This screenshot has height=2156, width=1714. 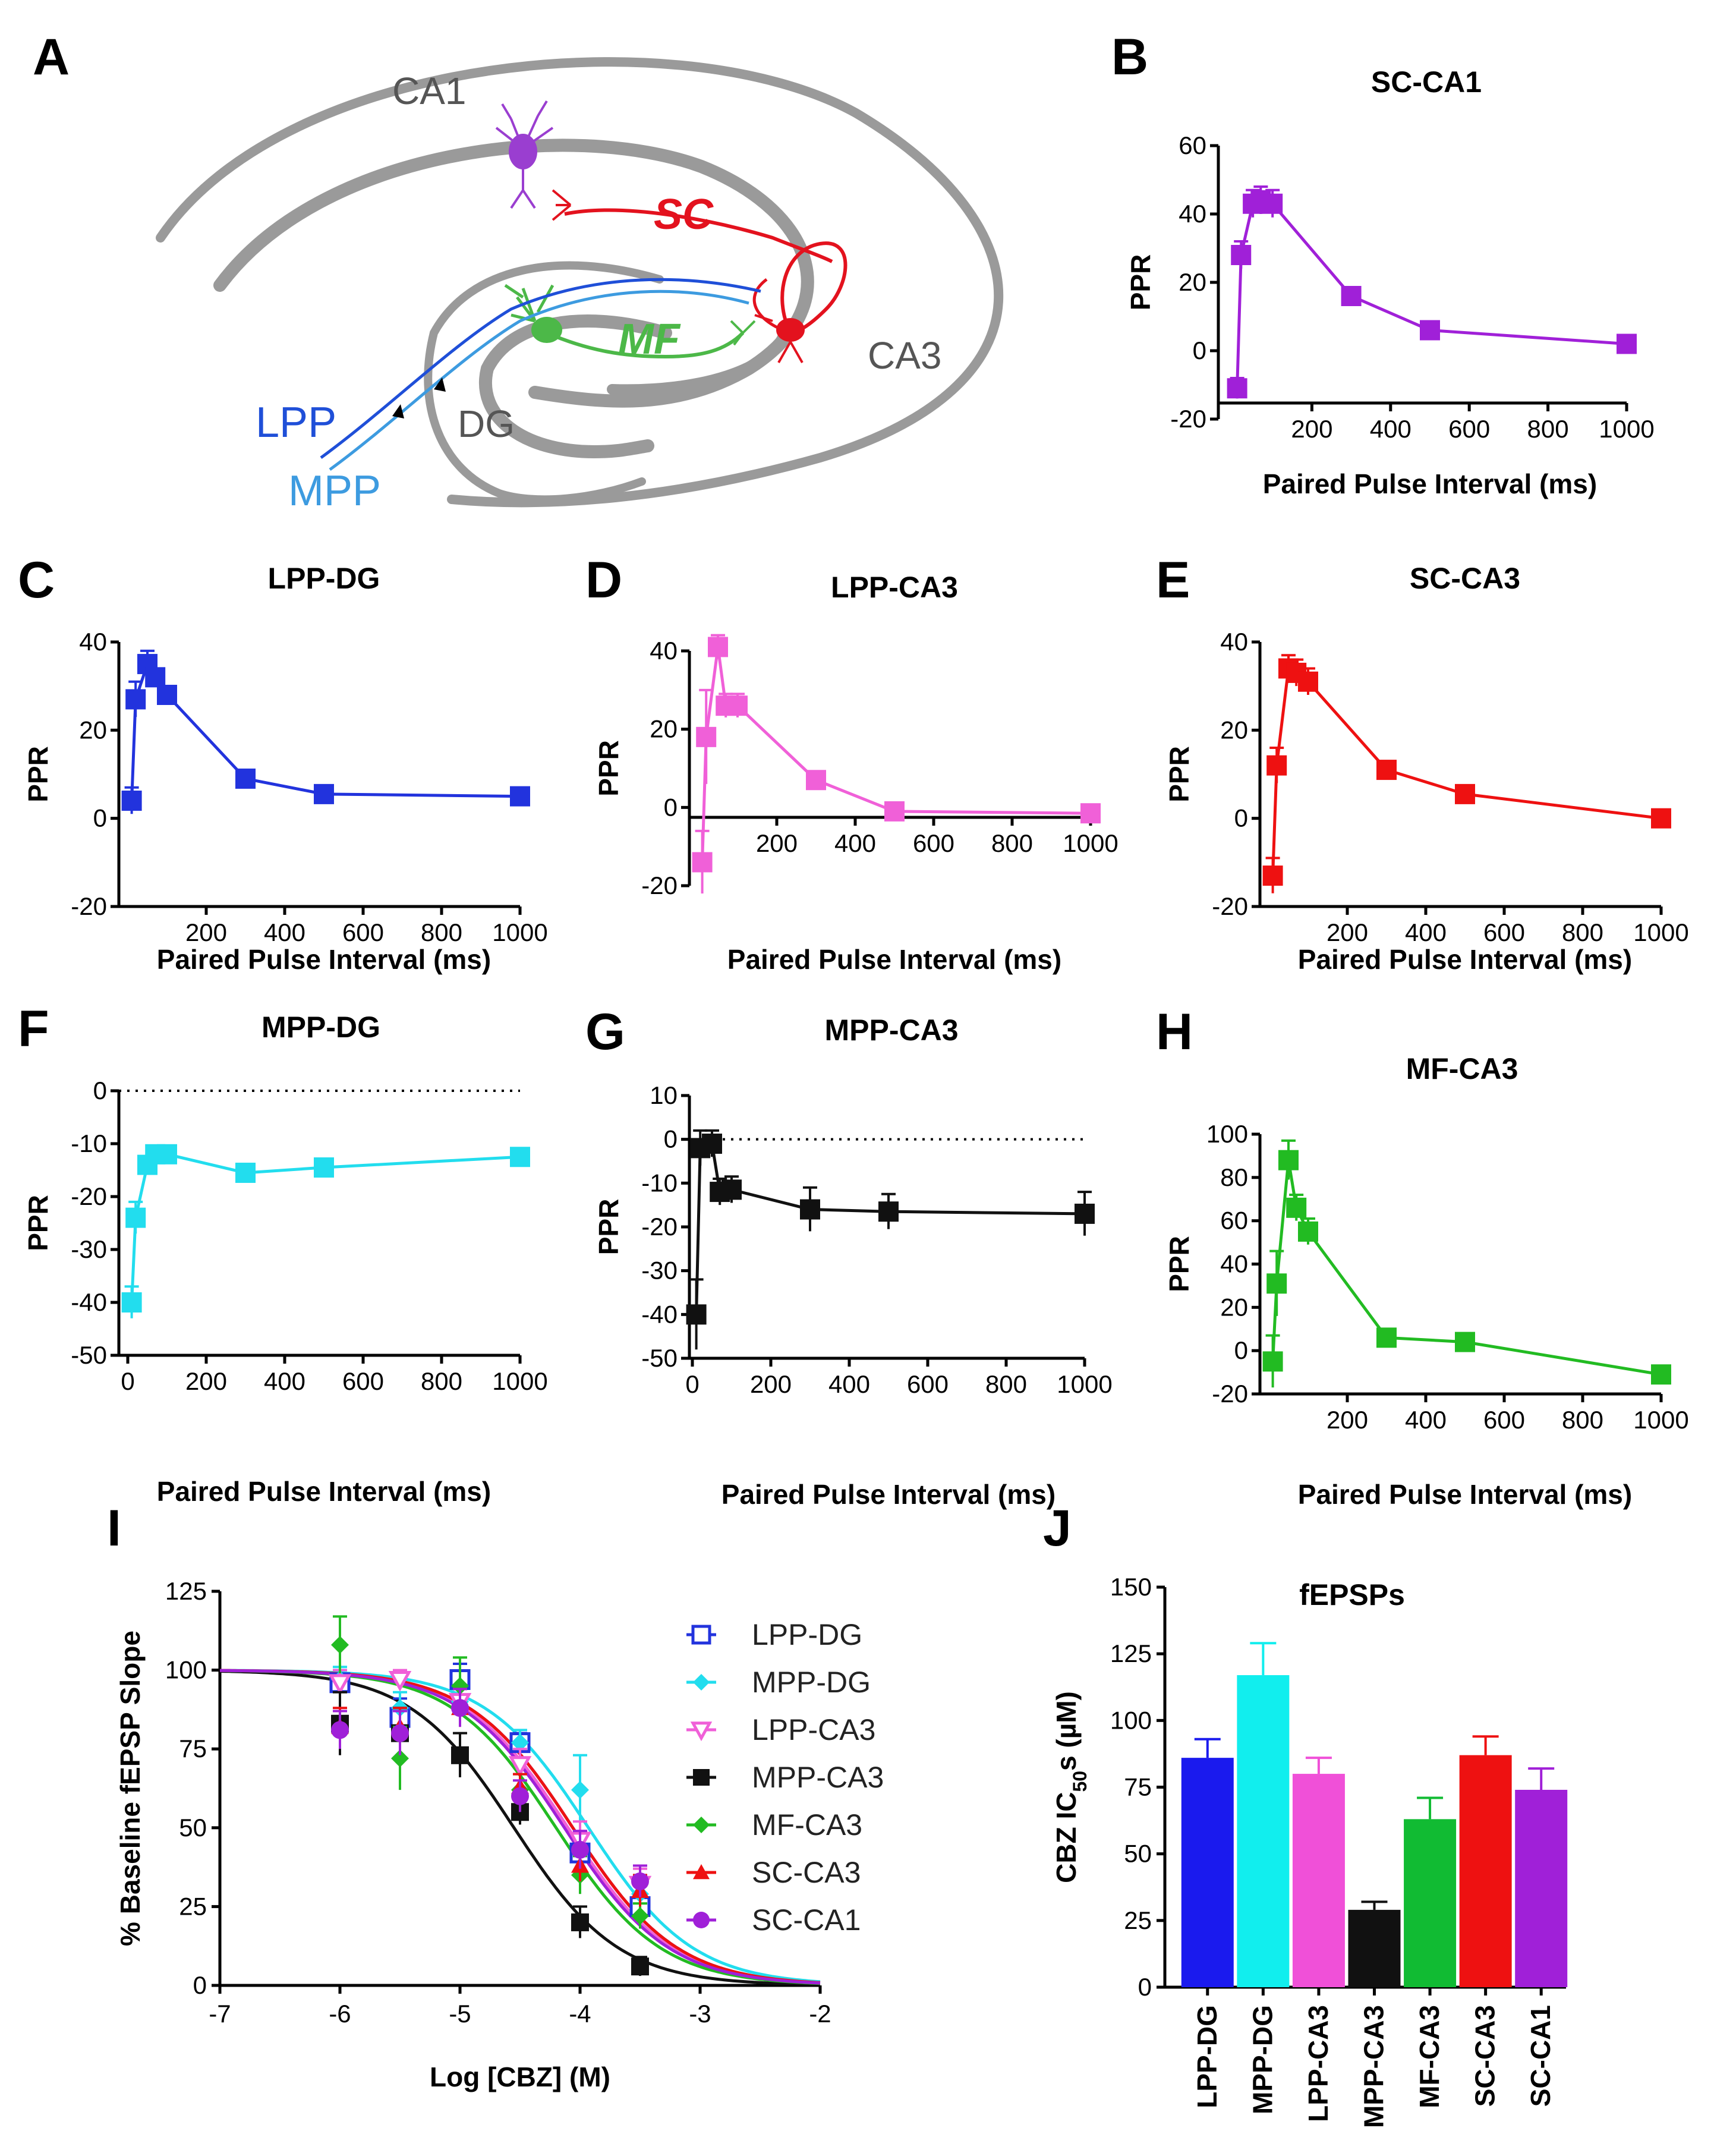 What do you see at coordinates (1374, 1948) in the screenshot?
I see `bar-mpp-ca3` at bounding box center [1374, 1948].